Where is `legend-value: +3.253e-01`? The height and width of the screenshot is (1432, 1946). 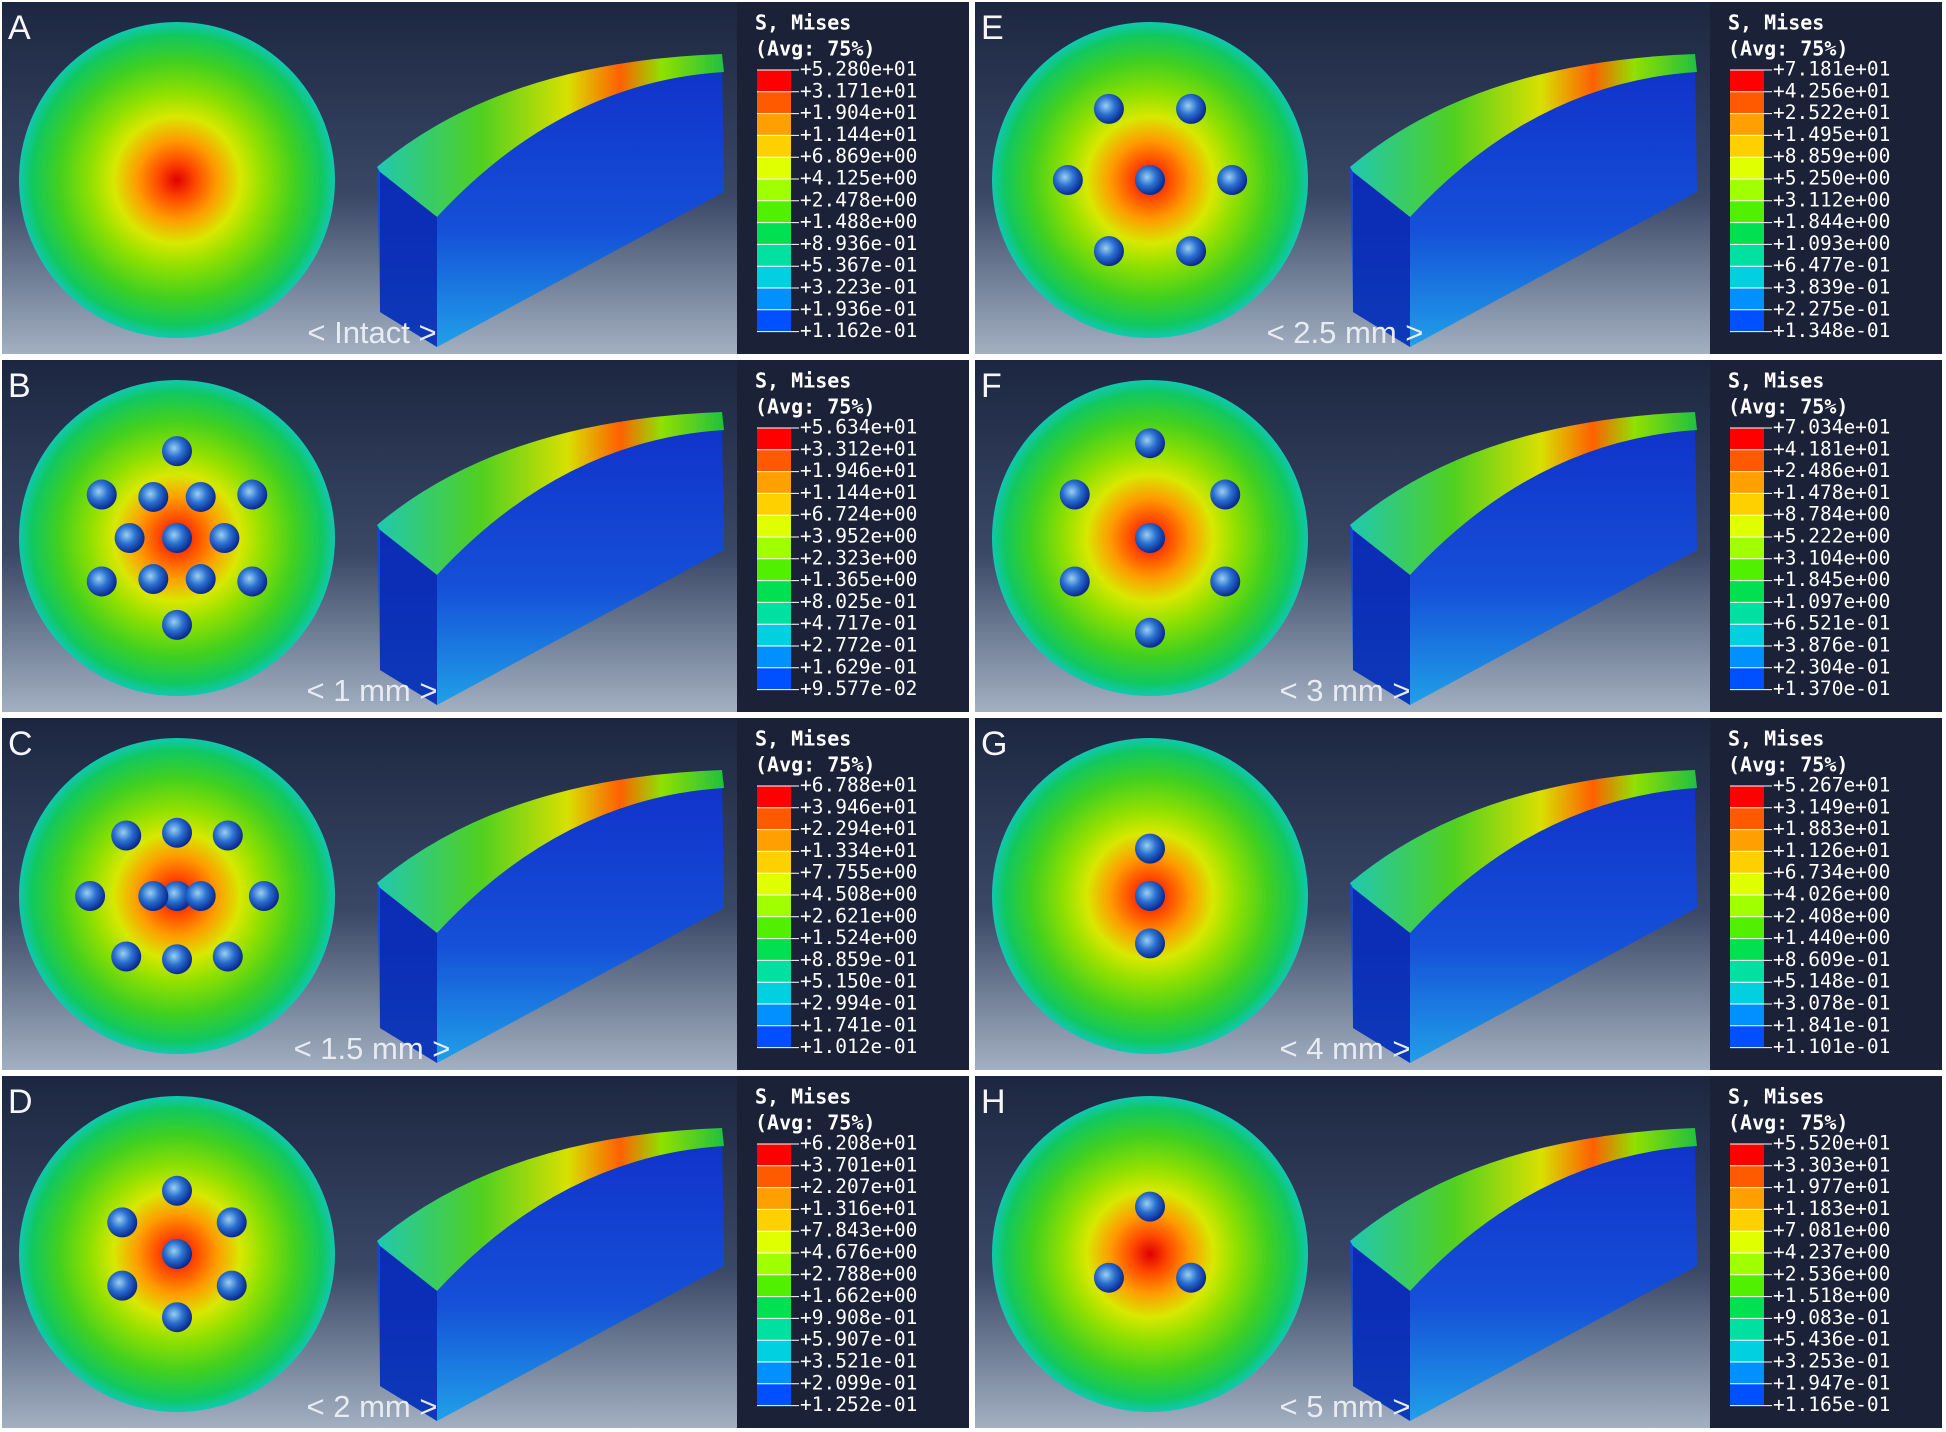 legend-value: +3.253e-01 is located at coordinates (1831, 1361).